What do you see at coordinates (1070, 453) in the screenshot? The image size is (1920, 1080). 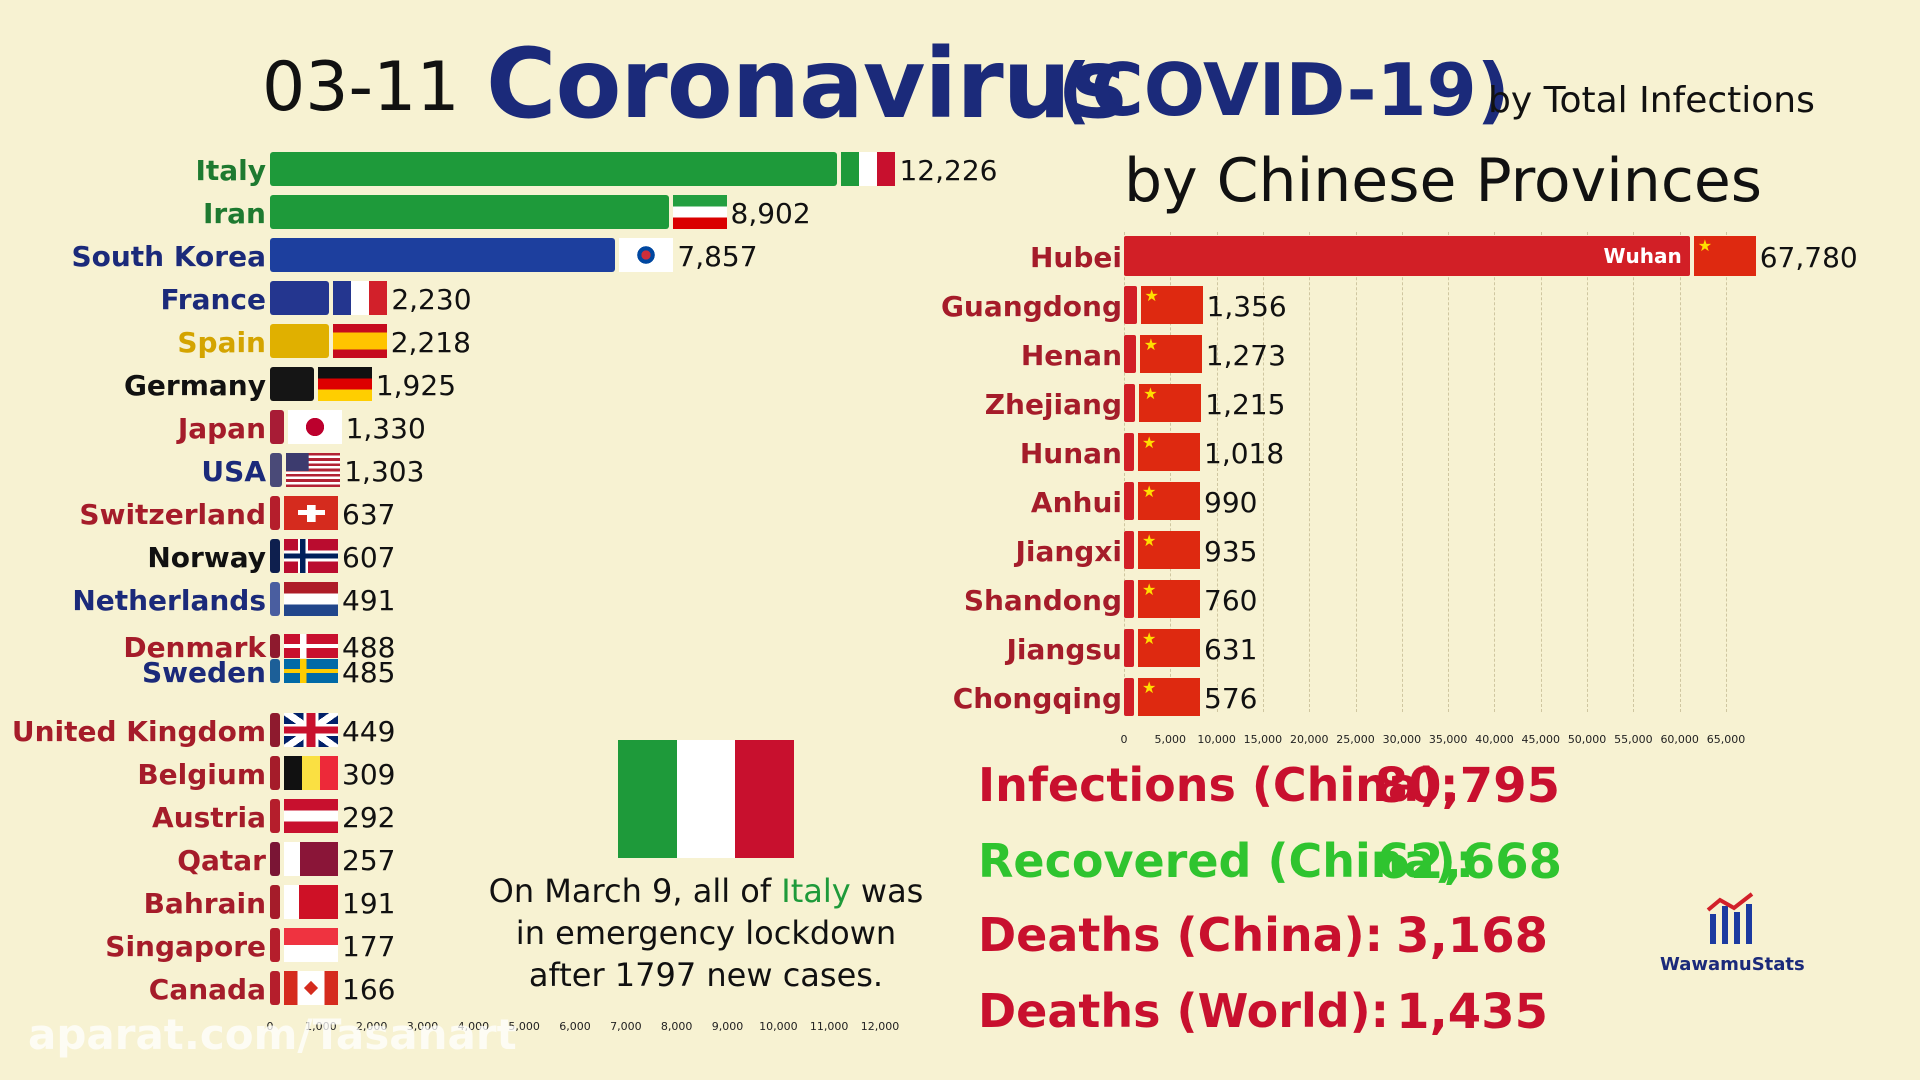 I see `province-label: Hunan` at bounding box center [1070, 453].